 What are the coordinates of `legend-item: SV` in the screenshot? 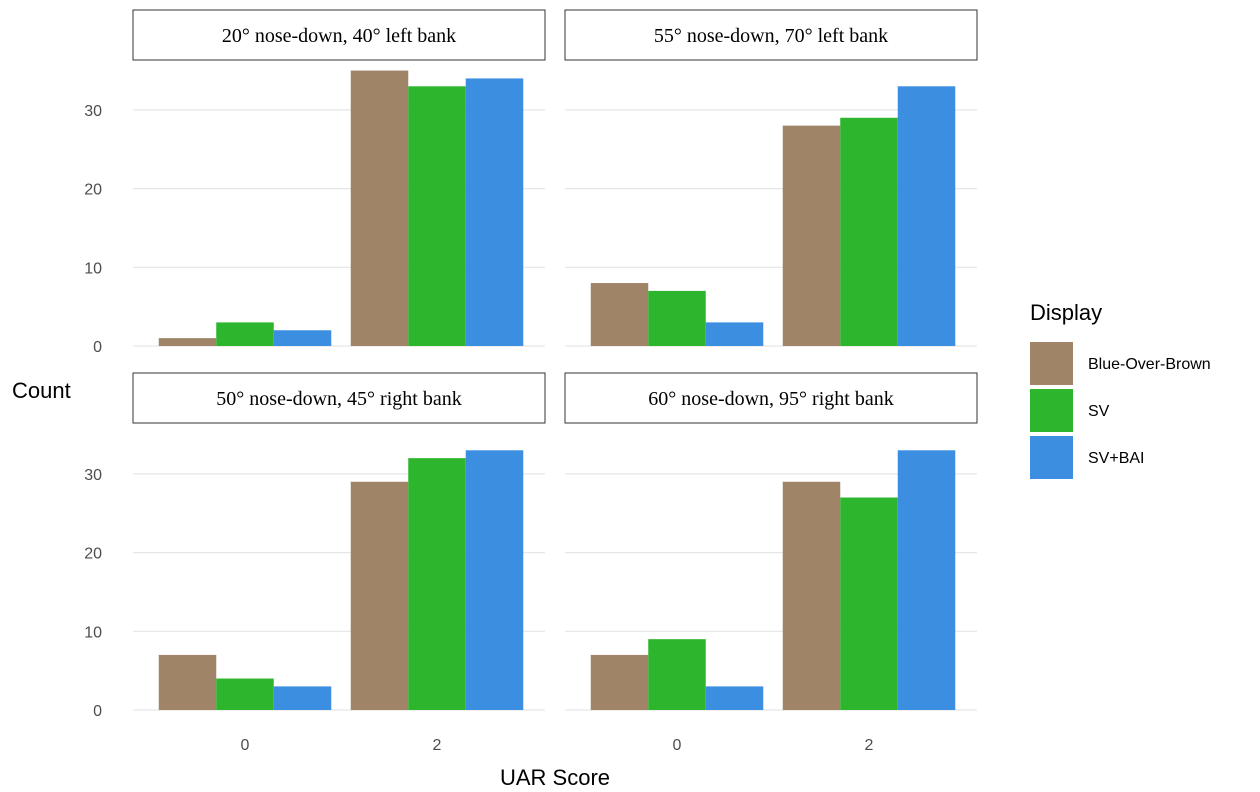 It's located at (1070, 410).